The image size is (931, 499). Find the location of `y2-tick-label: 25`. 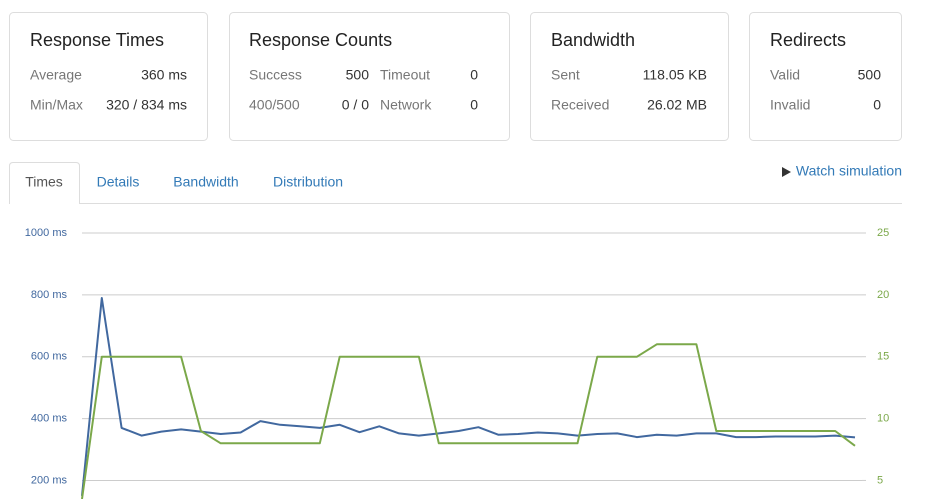

y2-tick-label: 25 is located at coordinates (883, 233).